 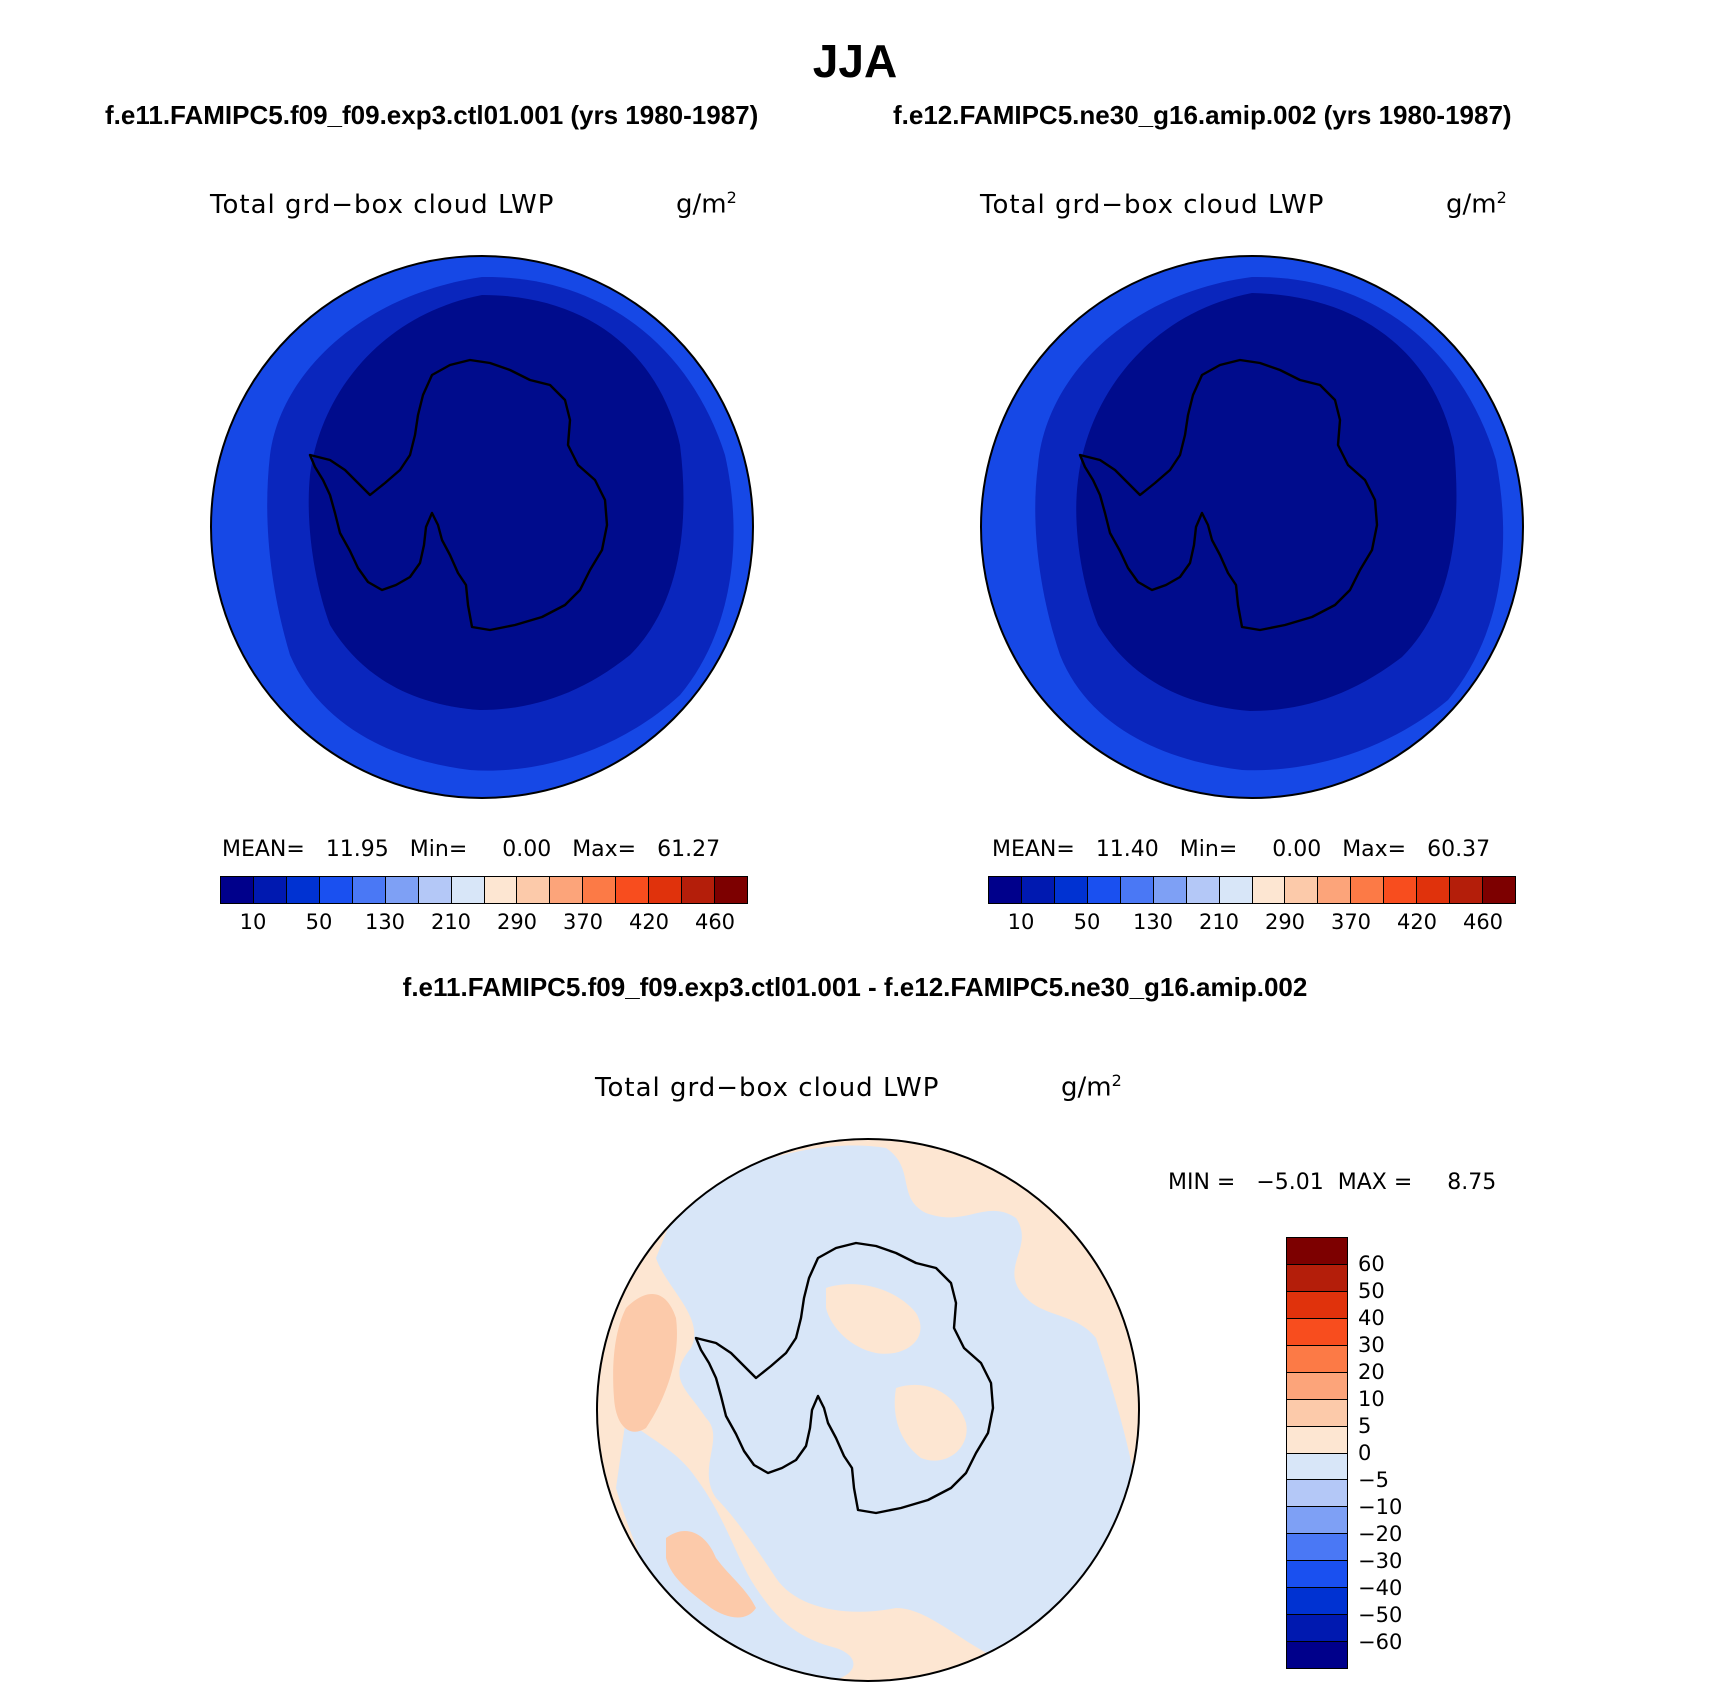 What do you see at coordinates (706, 204) in the screenshot?
I see `left-unit-label: g/m2` at bounding box center [706, 204].